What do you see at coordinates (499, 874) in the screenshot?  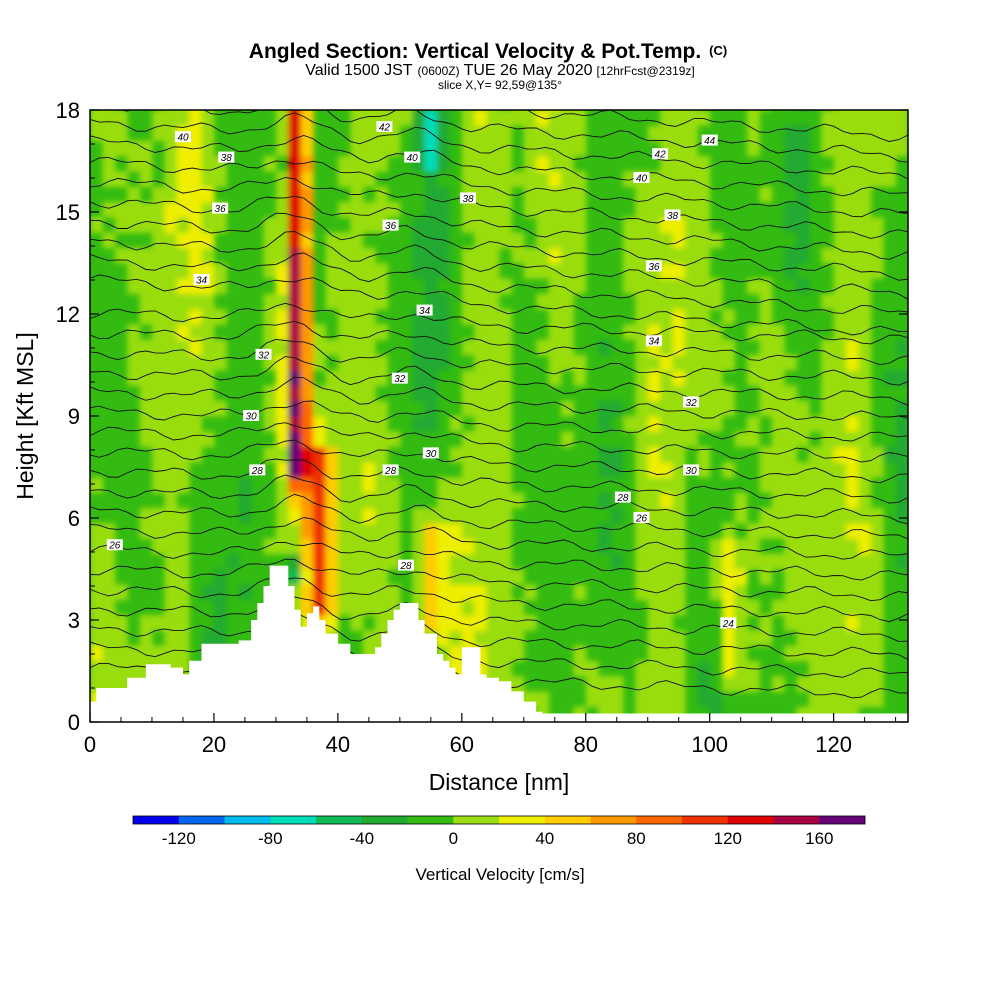 I see `colorbar-title: Vertical Velocity [cm/s]` at bounding box center [499, 874].